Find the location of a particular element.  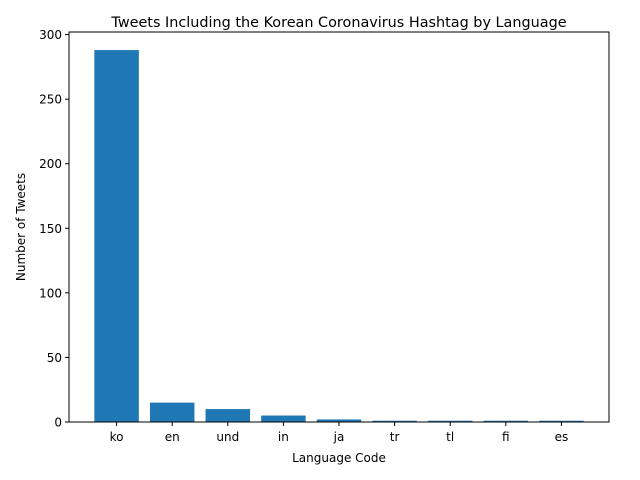

x-tick-label: ja is located at coordinates (339, 437).